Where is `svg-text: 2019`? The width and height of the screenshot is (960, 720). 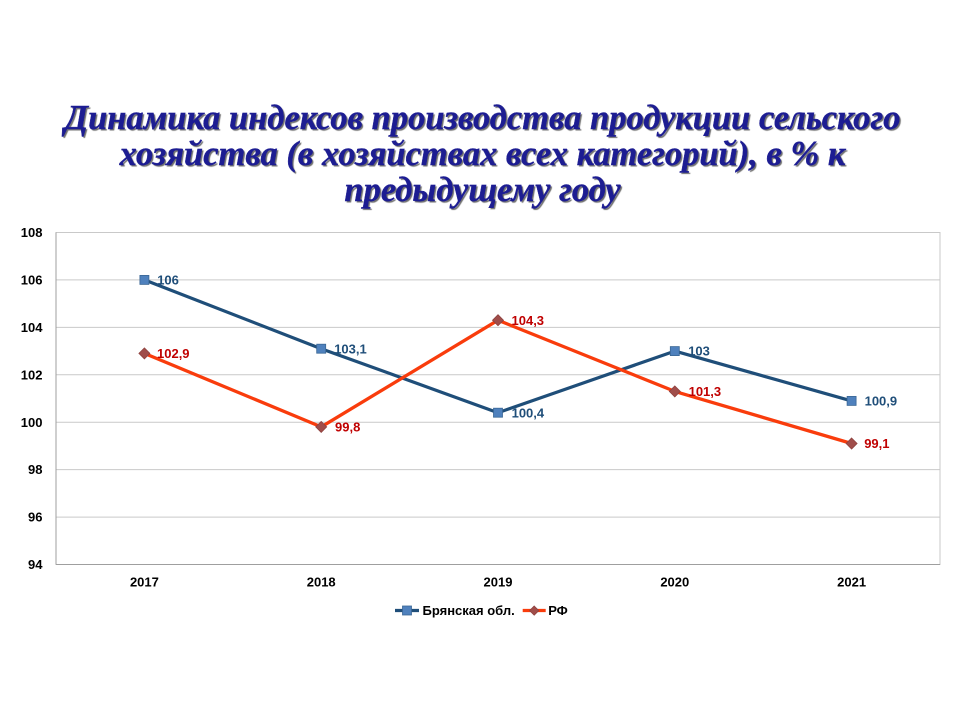
svg-text: 2019 is located at coordinates (498, 581).